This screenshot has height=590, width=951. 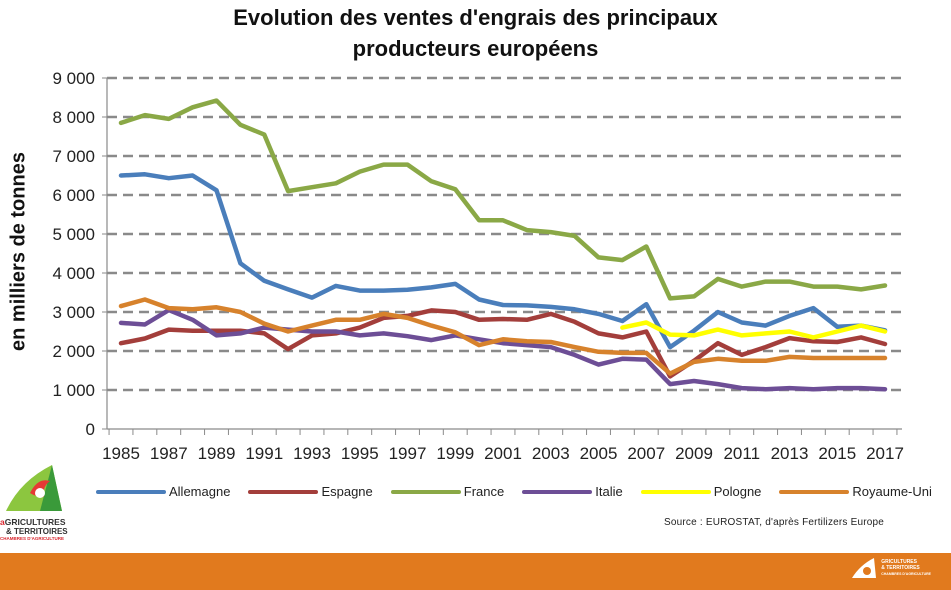 I want to click on y-axis-label: en milliers de tonnes, so click(x=18, y=251).